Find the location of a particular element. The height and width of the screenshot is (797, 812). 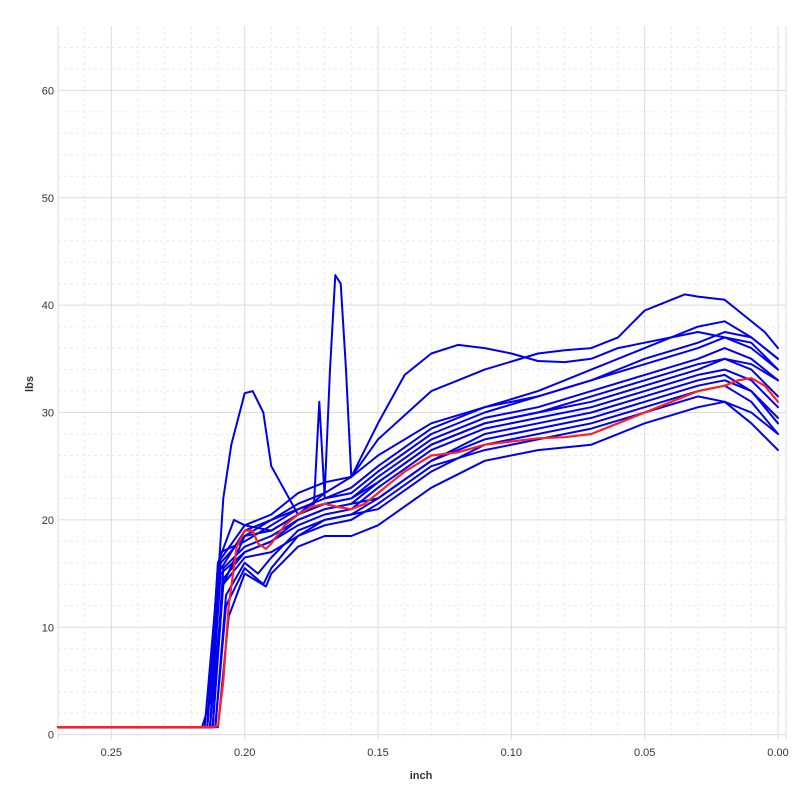

y-tick-label: 40 is located at coordinates (48, 306).